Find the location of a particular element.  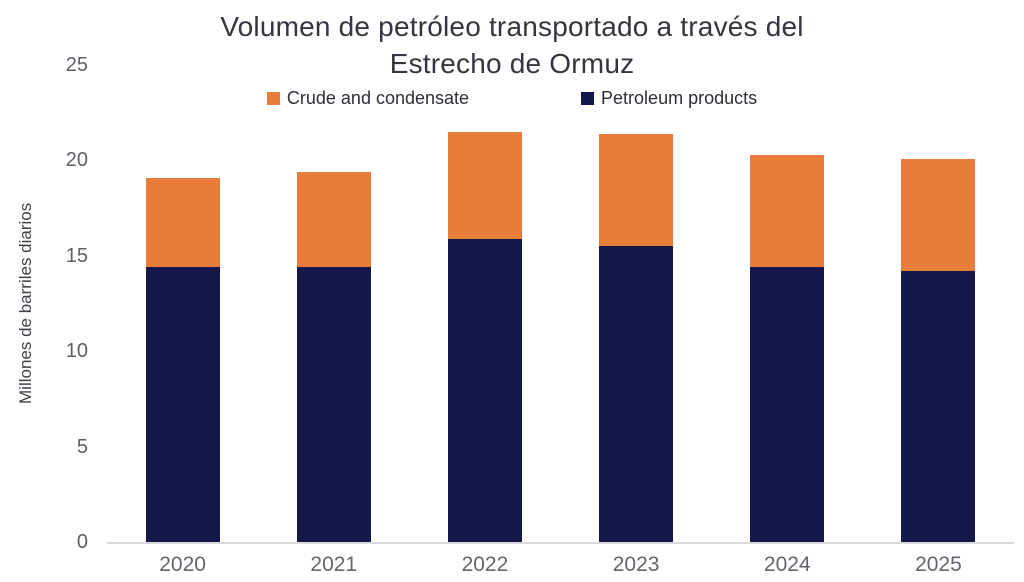

bar-group-2024: 2024 is located at coordinates (787, 320).